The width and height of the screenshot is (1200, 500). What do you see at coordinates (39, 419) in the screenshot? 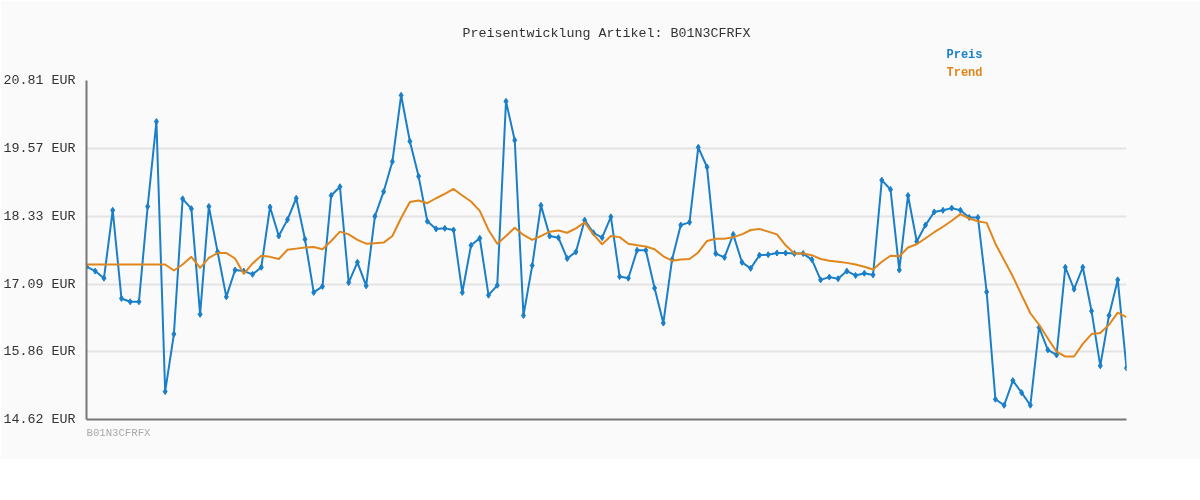
I see `y-tick-label: 14.62 EUR` at bounding box center [39, 419].